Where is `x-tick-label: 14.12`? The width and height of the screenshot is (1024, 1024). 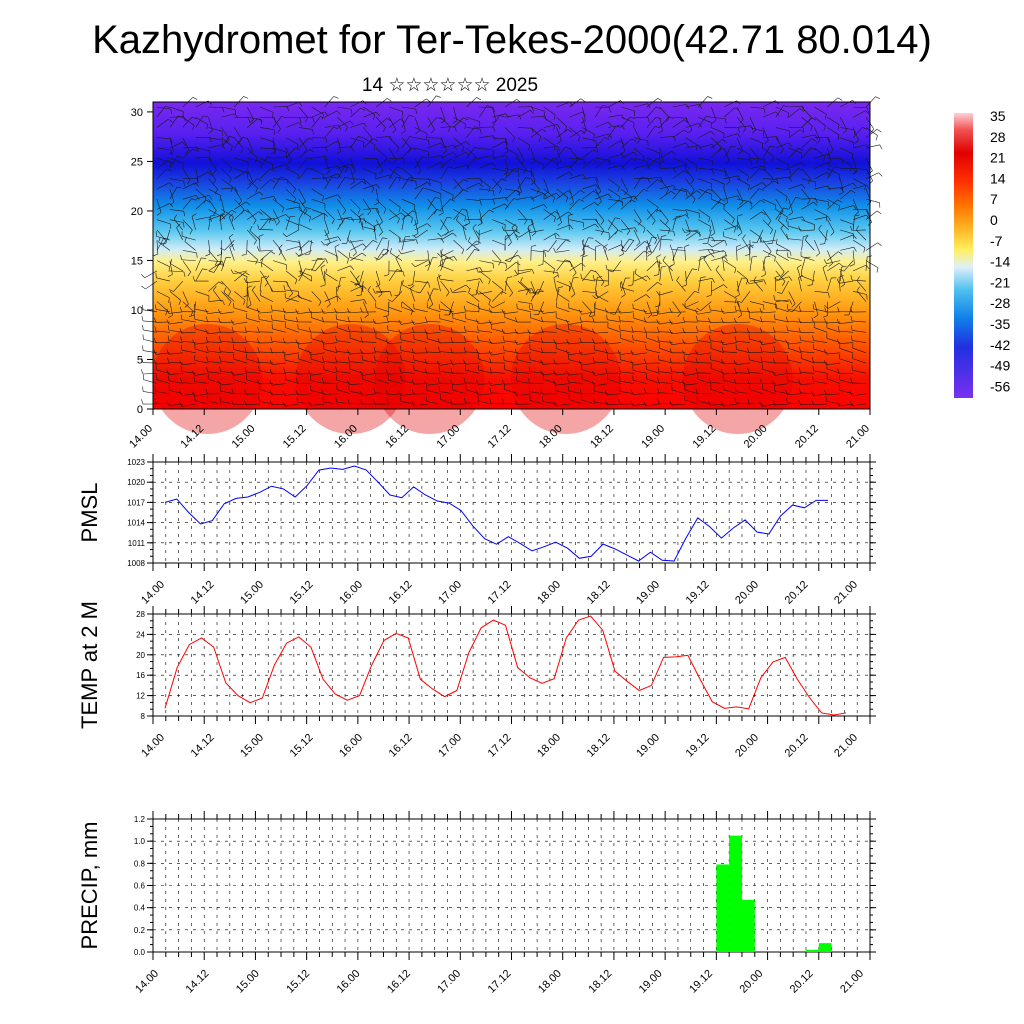
x-tick-label: 14.12 is located at coordinates (203, 746).